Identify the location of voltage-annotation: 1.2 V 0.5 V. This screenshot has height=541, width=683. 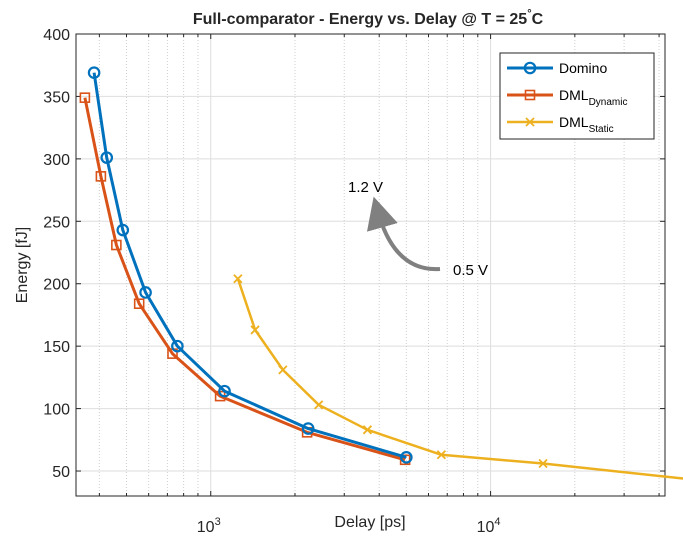
(418, 229).